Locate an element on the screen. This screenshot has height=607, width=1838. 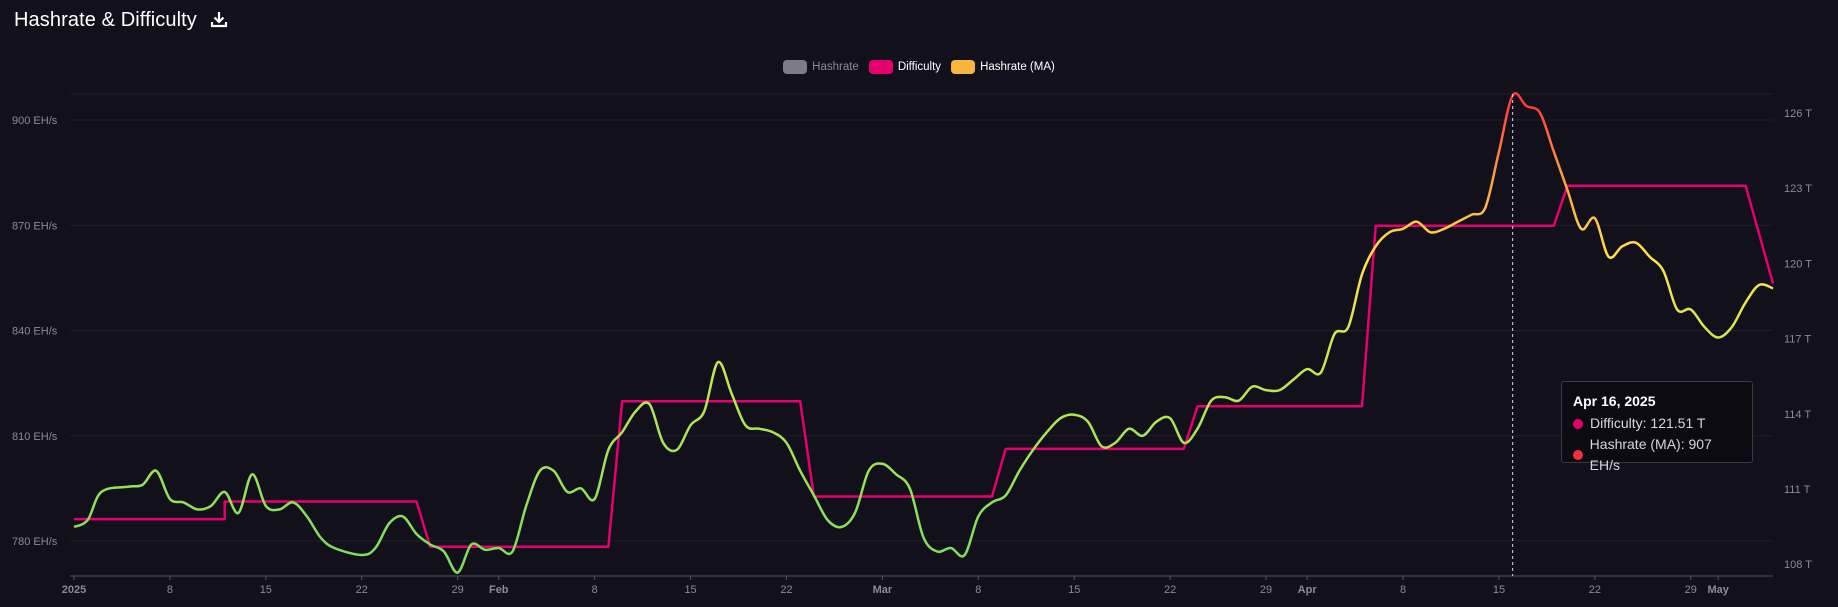
x-tick-label: May is located at coordinates (1718, 590).